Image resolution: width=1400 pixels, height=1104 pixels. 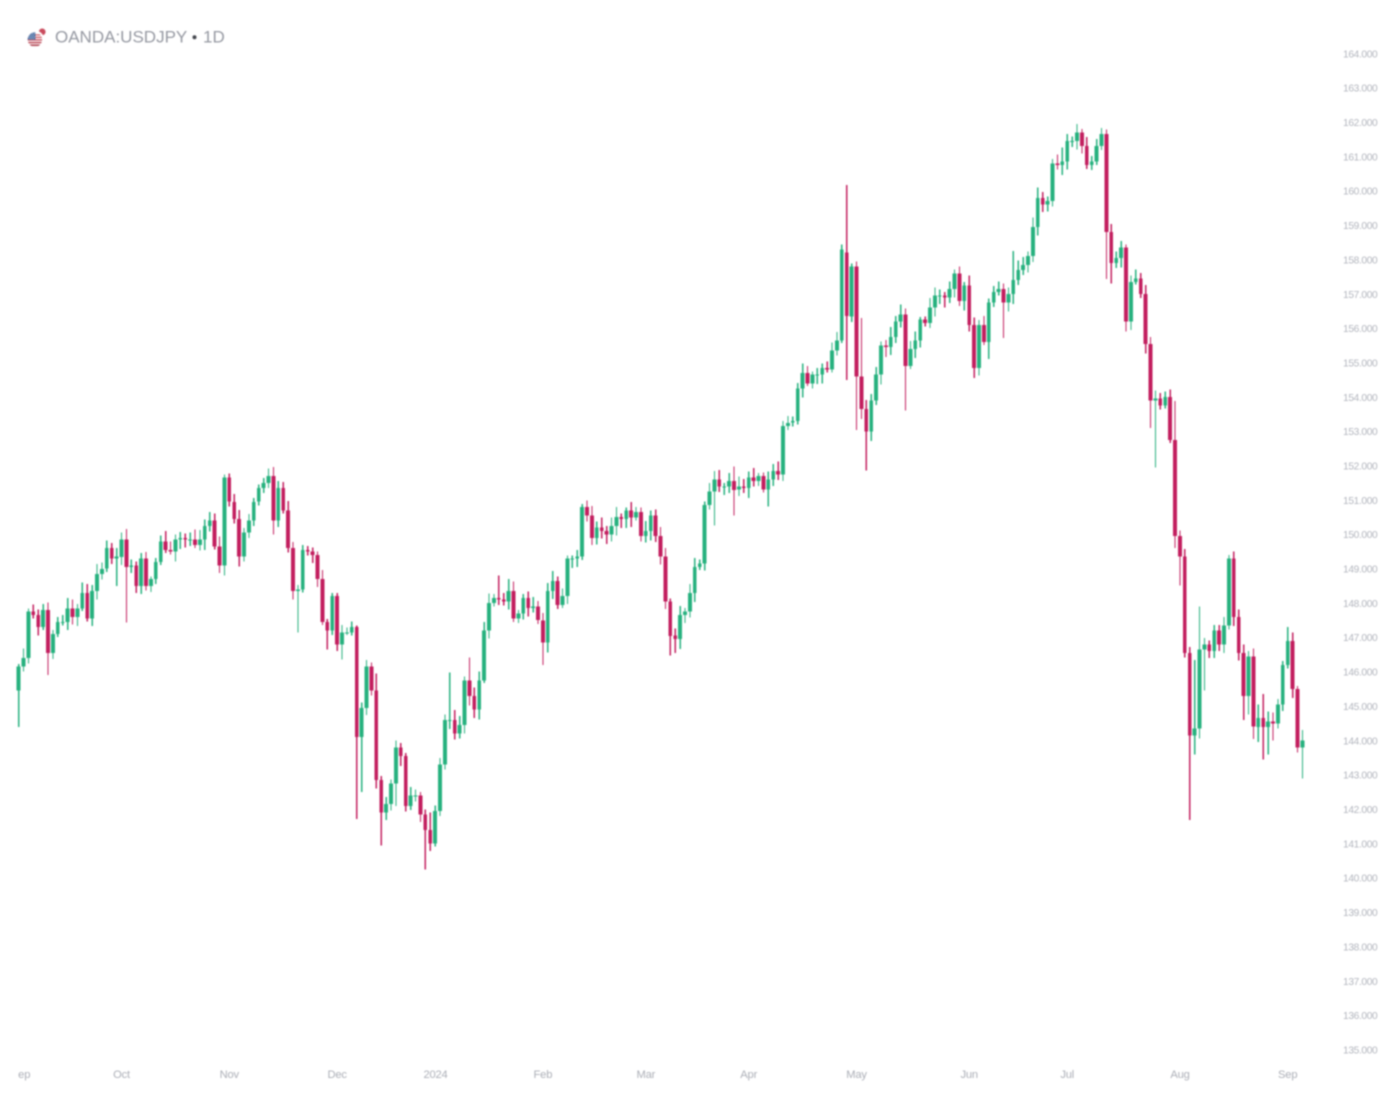 I want to click on svg-text: 144.000, so click(x=1360, y=741).